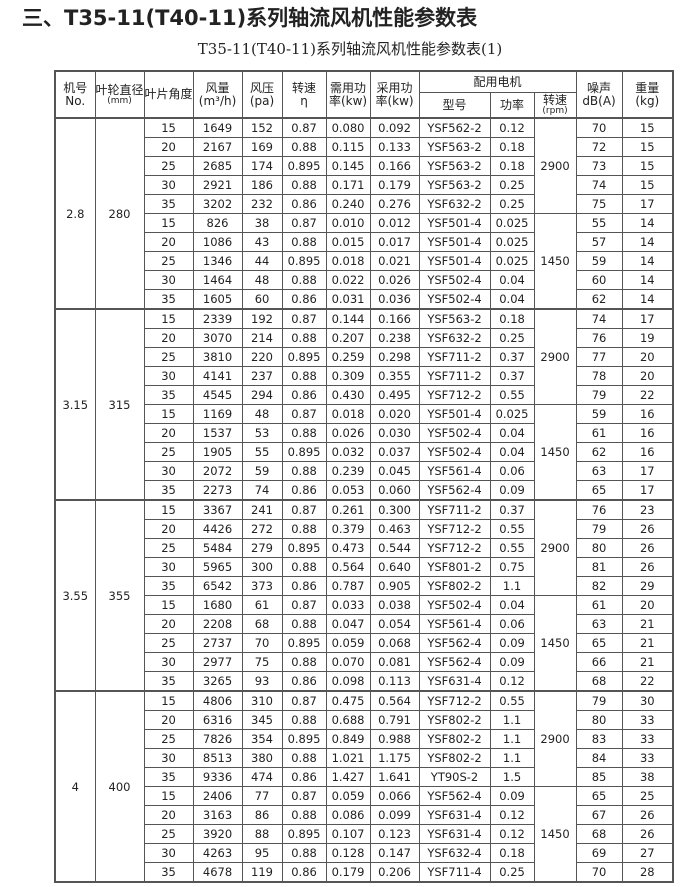 The height and width of the screenshot is (887, 700). I want to click on motor-speed-cell: 2900, so click(555, 738).